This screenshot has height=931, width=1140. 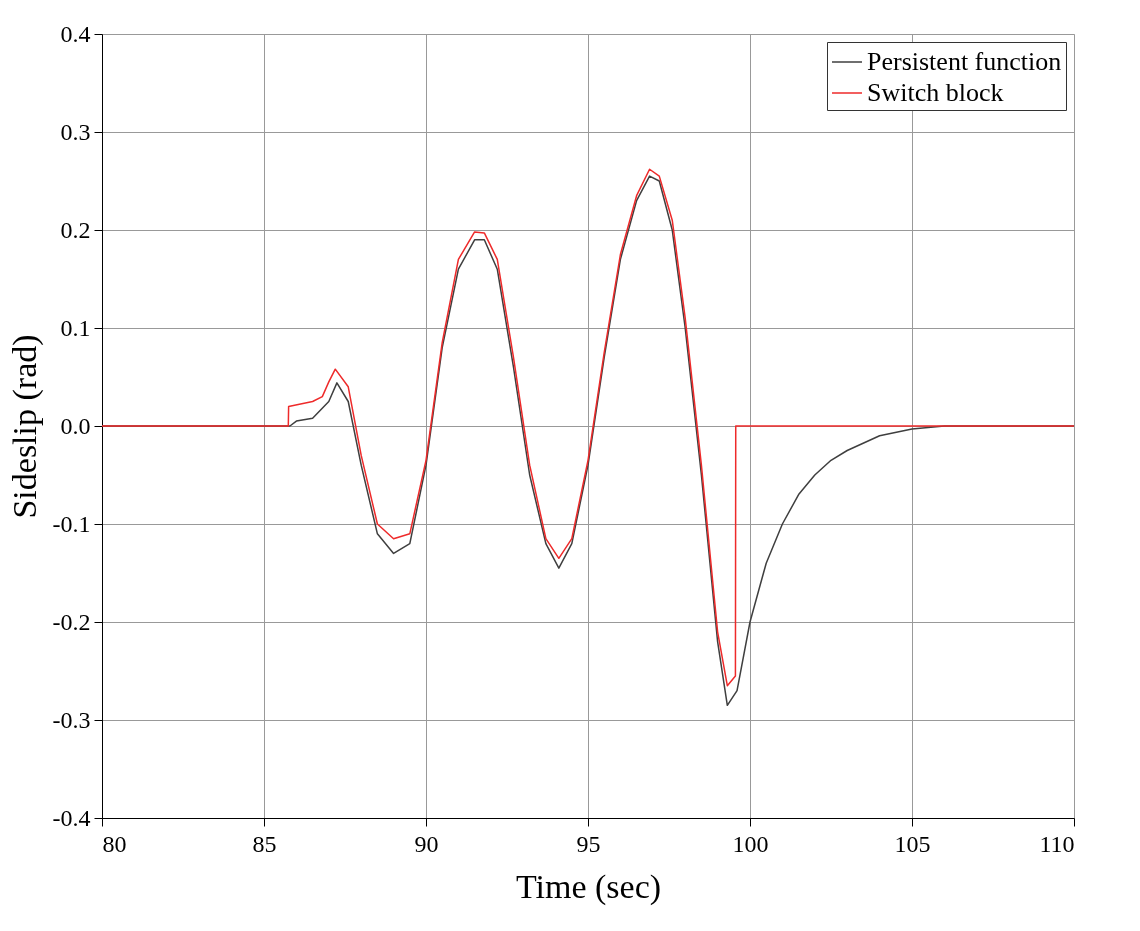 I want to click on x-tick-label: 85, so click(x=264, y=843).